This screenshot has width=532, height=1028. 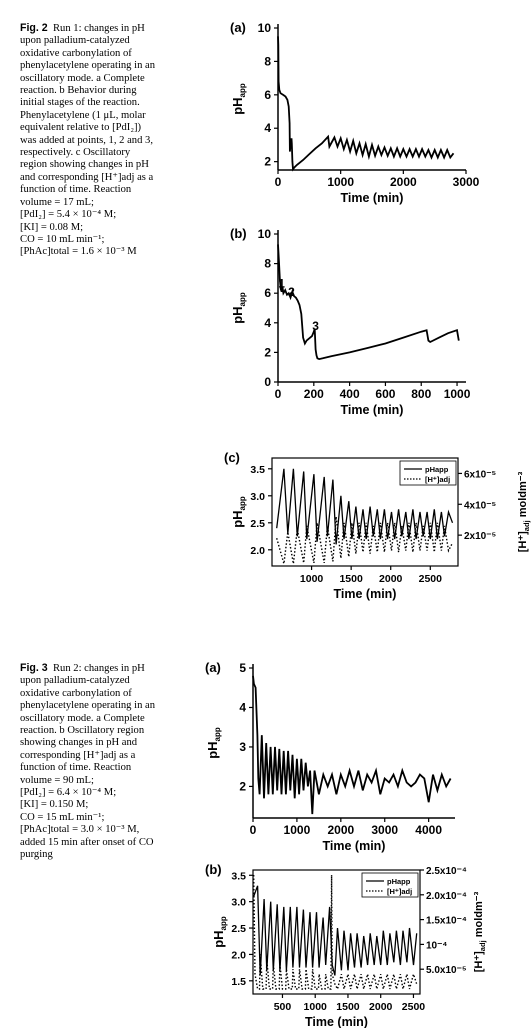 What do you see at coordinates (480, 505) in the screenshot?
I see `y2-tick-label: 4x10⁻⁵` at bounding box center [480, 505].